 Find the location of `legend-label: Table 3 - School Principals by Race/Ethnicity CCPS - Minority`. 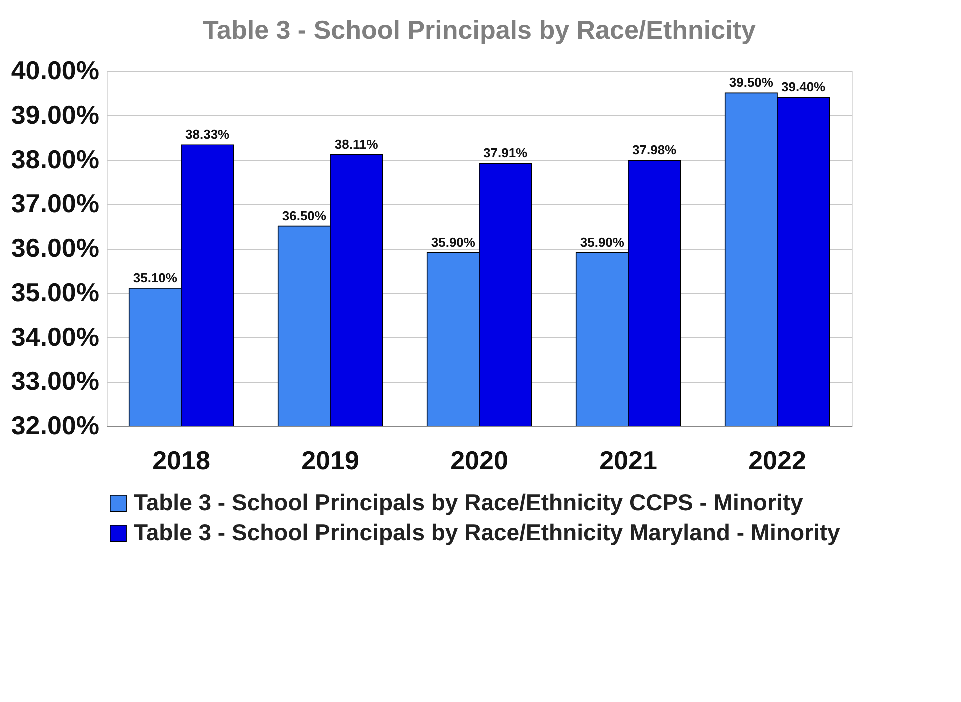

legend-label: Table 3 - School Principals by Race/Ethnicity CCPS - Minority is located at coordinates (469, 503).